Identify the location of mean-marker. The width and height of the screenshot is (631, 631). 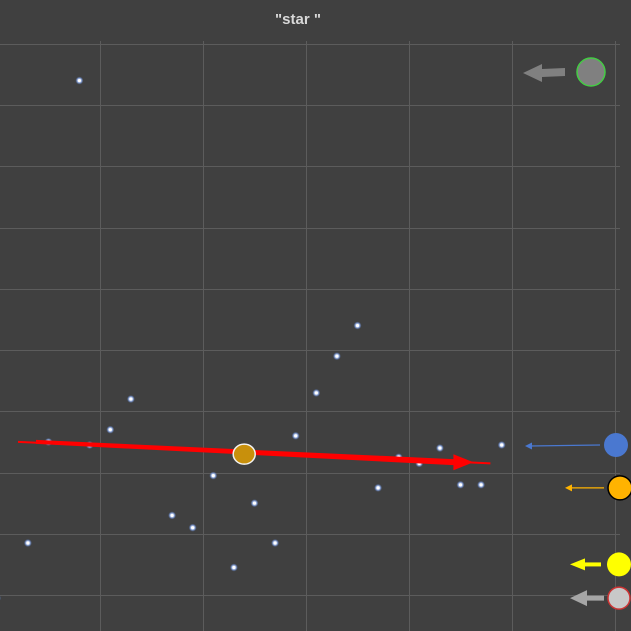
(244, 454).